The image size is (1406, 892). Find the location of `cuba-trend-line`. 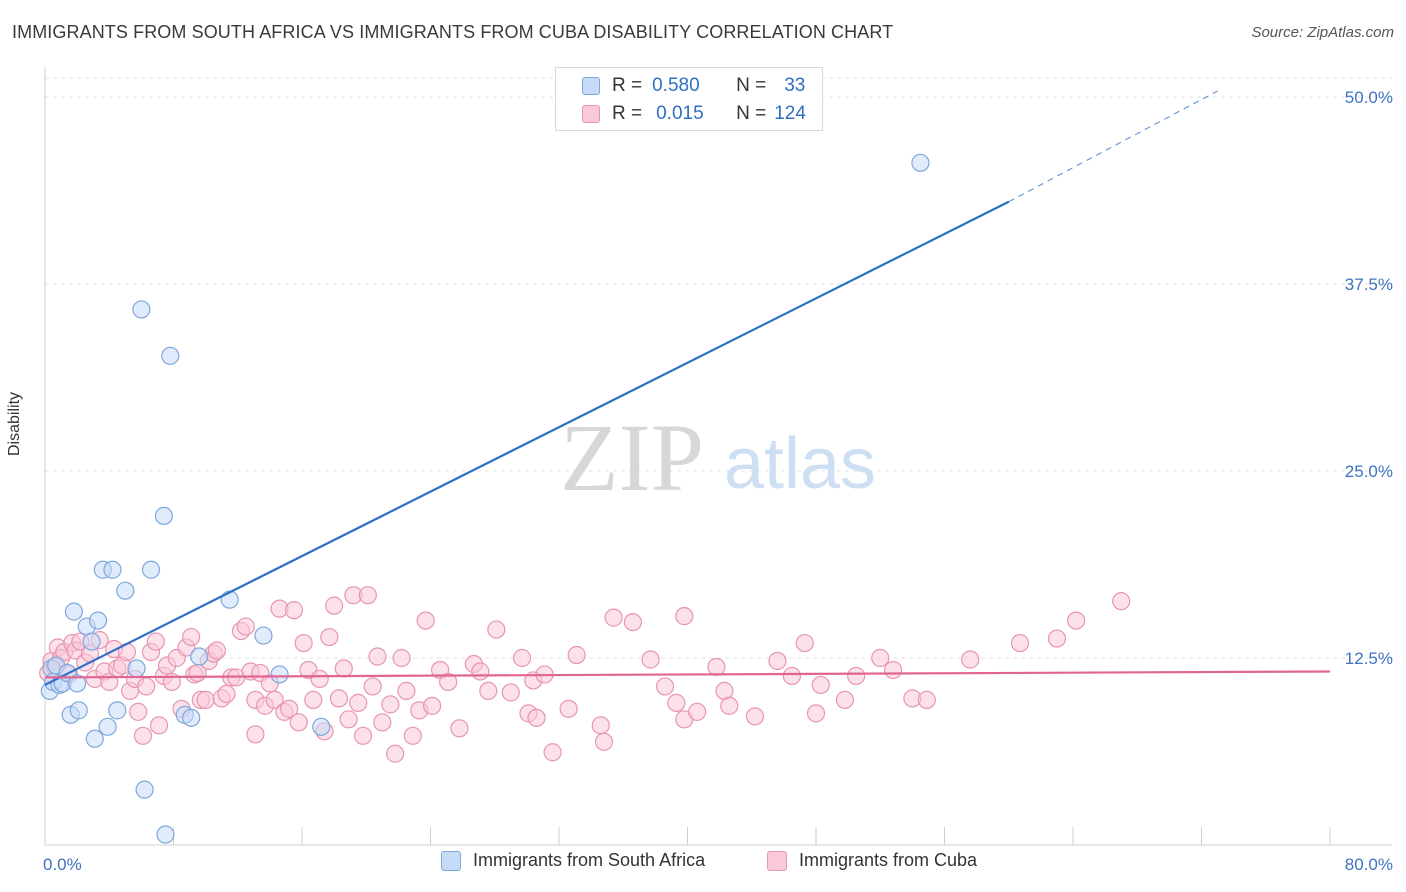

cuba-trend-line is located at coordinates (687, 674).